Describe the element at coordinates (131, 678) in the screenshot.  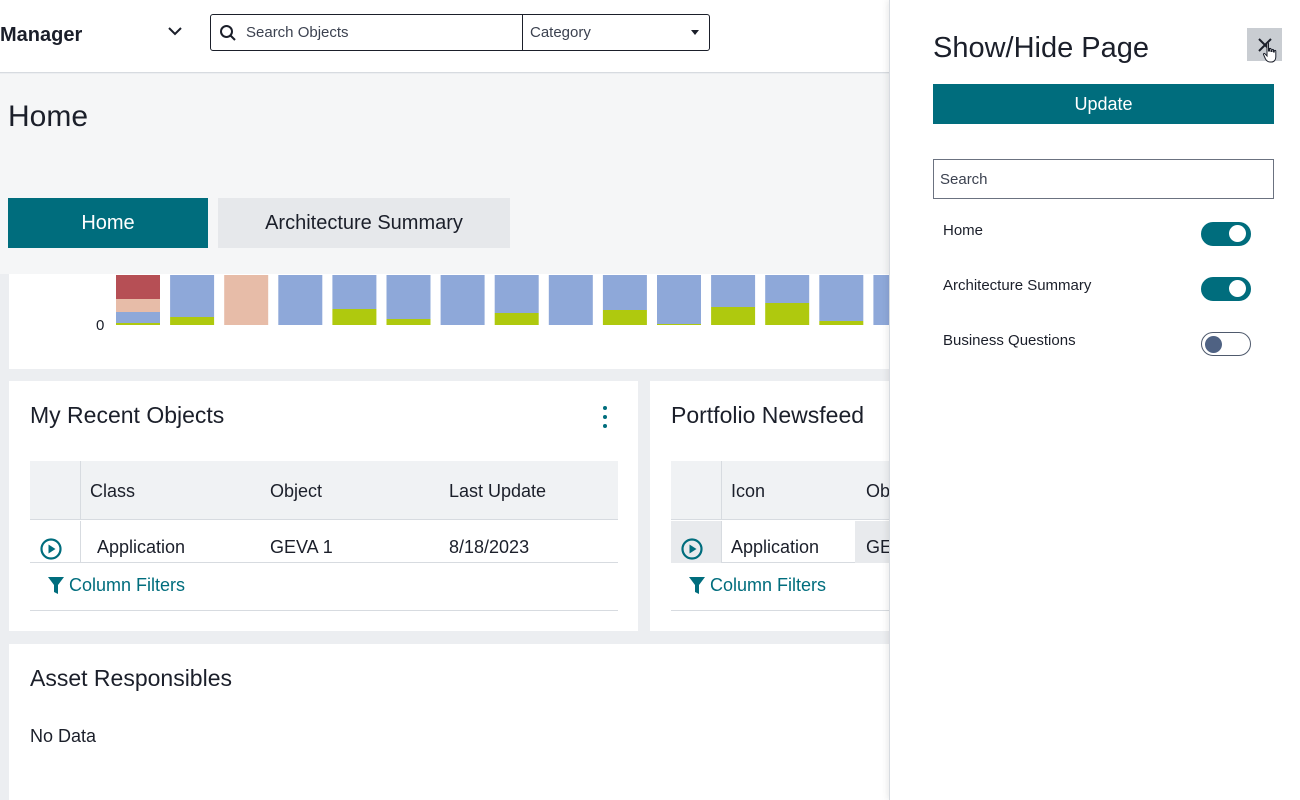
I see `asset-responsibles-title: Asset Responsibles` at that location.